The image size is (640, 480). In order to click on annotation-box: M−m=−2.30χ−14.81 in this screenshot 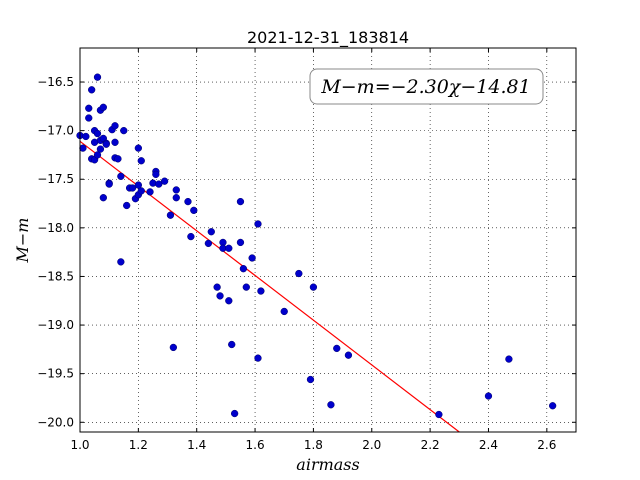, I will do `click(426, 86)`.